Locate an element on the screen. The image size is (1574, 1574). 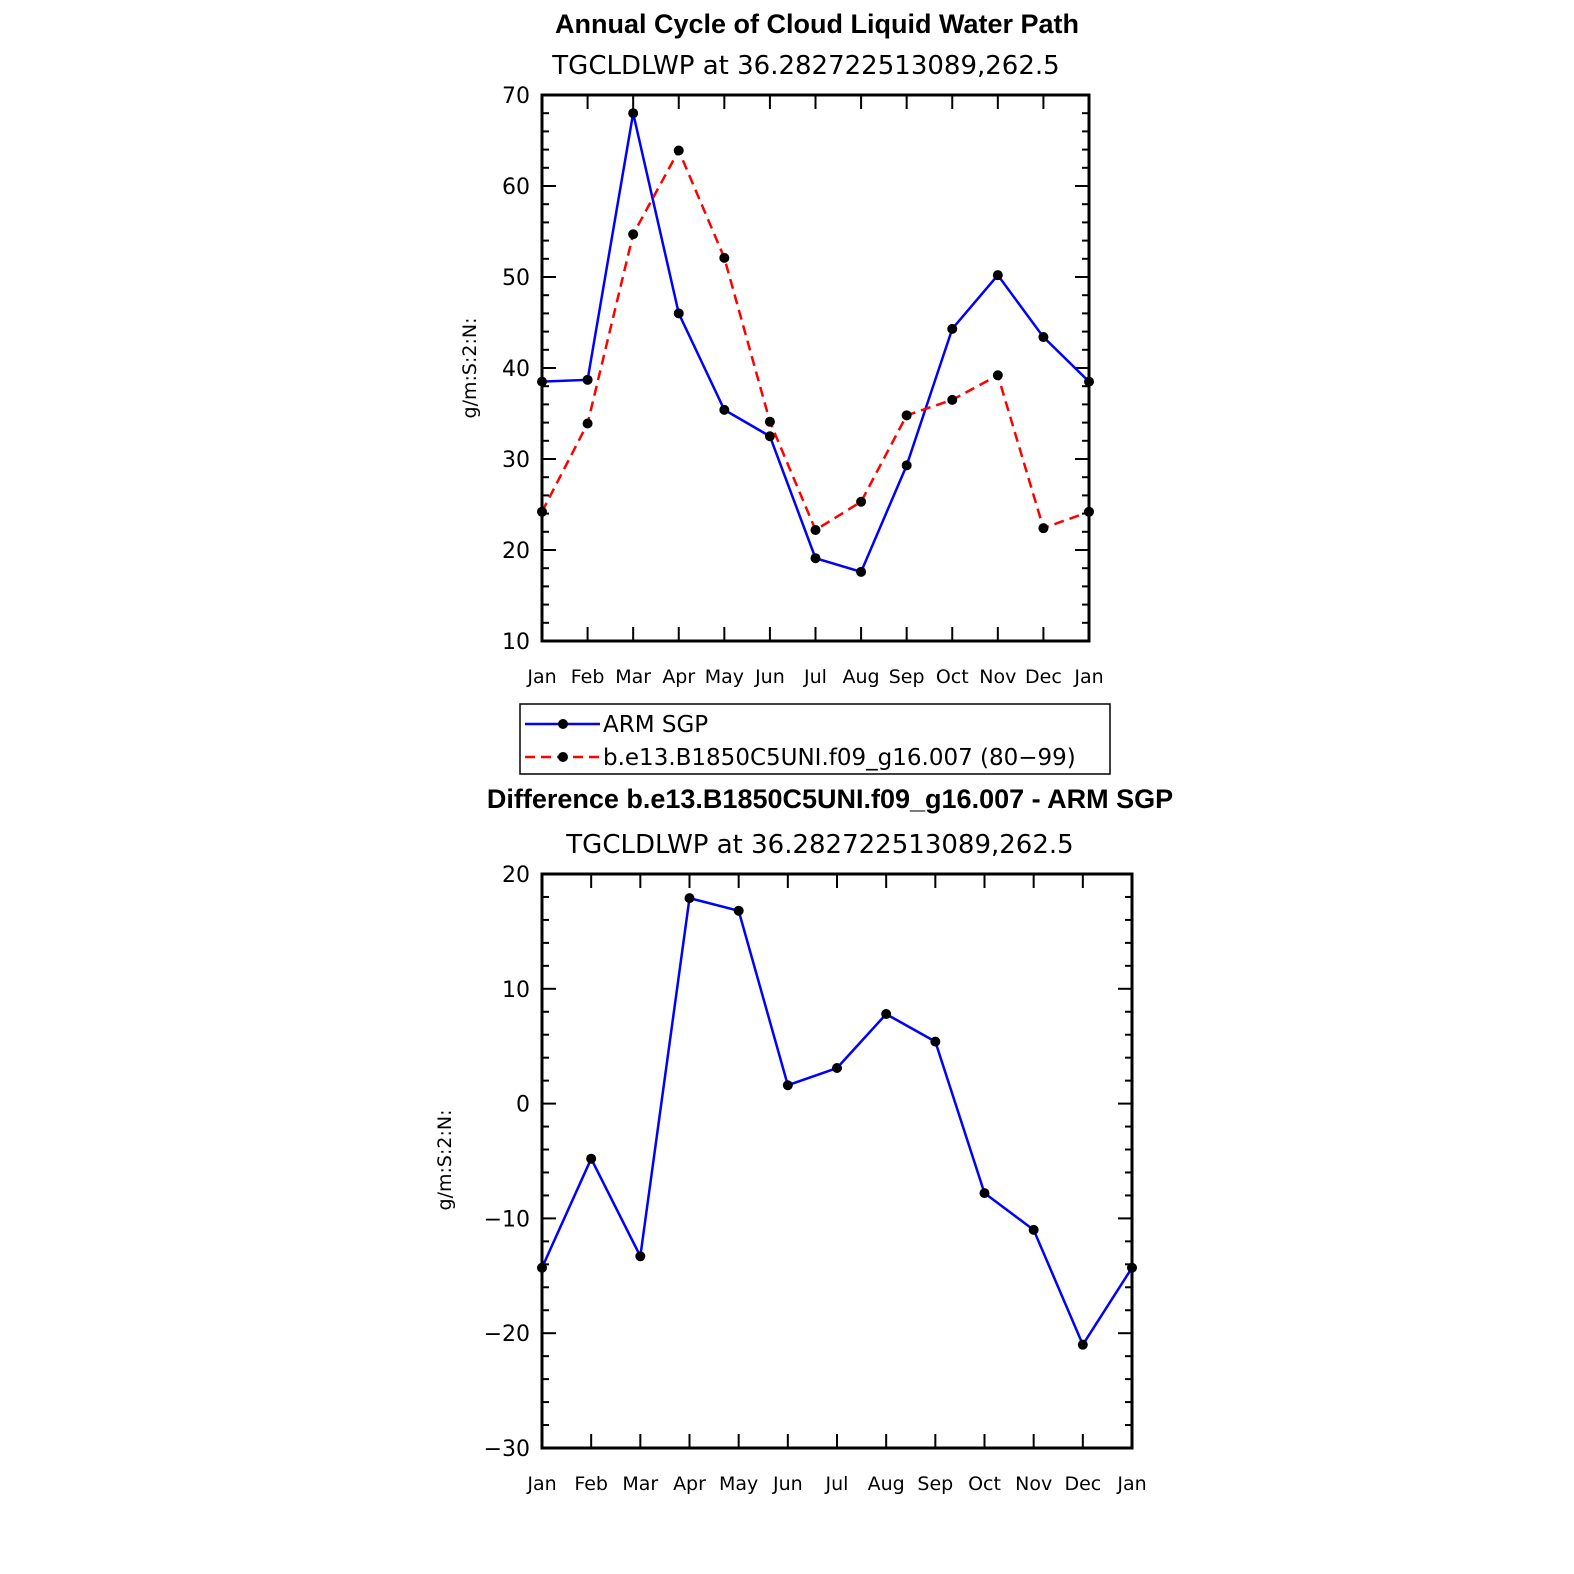
chart1-series-0-line is located at coordinates (815, 343).